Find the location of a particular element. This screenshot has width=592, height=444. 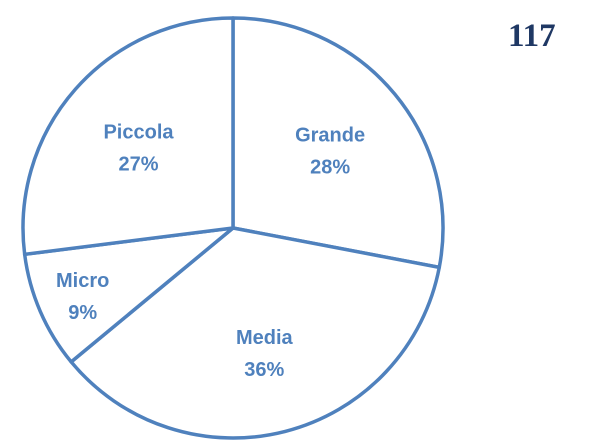

page-number: 117 is located at coordinates (532, 36).